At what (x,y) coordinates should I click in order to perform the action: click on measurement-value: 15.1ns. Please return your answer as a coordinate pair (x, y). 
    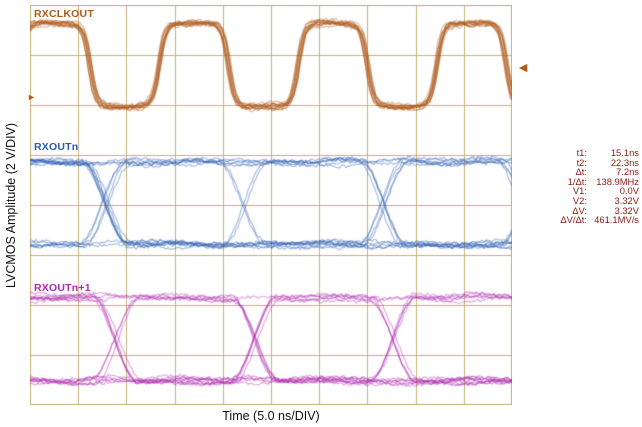
    Looking at the image, I should click on (624, 152).